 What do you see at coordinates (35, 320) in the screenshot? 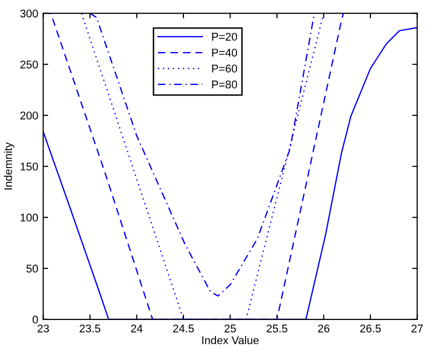
I see `y-tick-label: 0` at bounding box center [35, 320].